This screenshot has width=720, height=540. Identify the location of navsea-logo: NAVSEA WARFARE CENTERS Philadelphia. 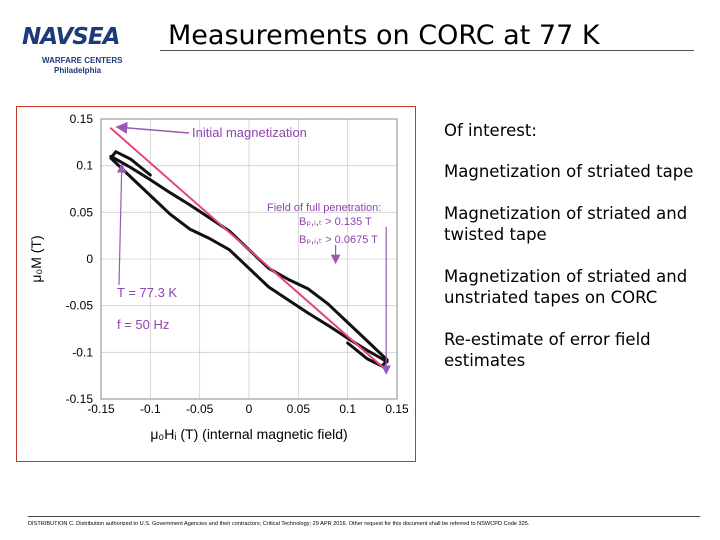
(80, 48).